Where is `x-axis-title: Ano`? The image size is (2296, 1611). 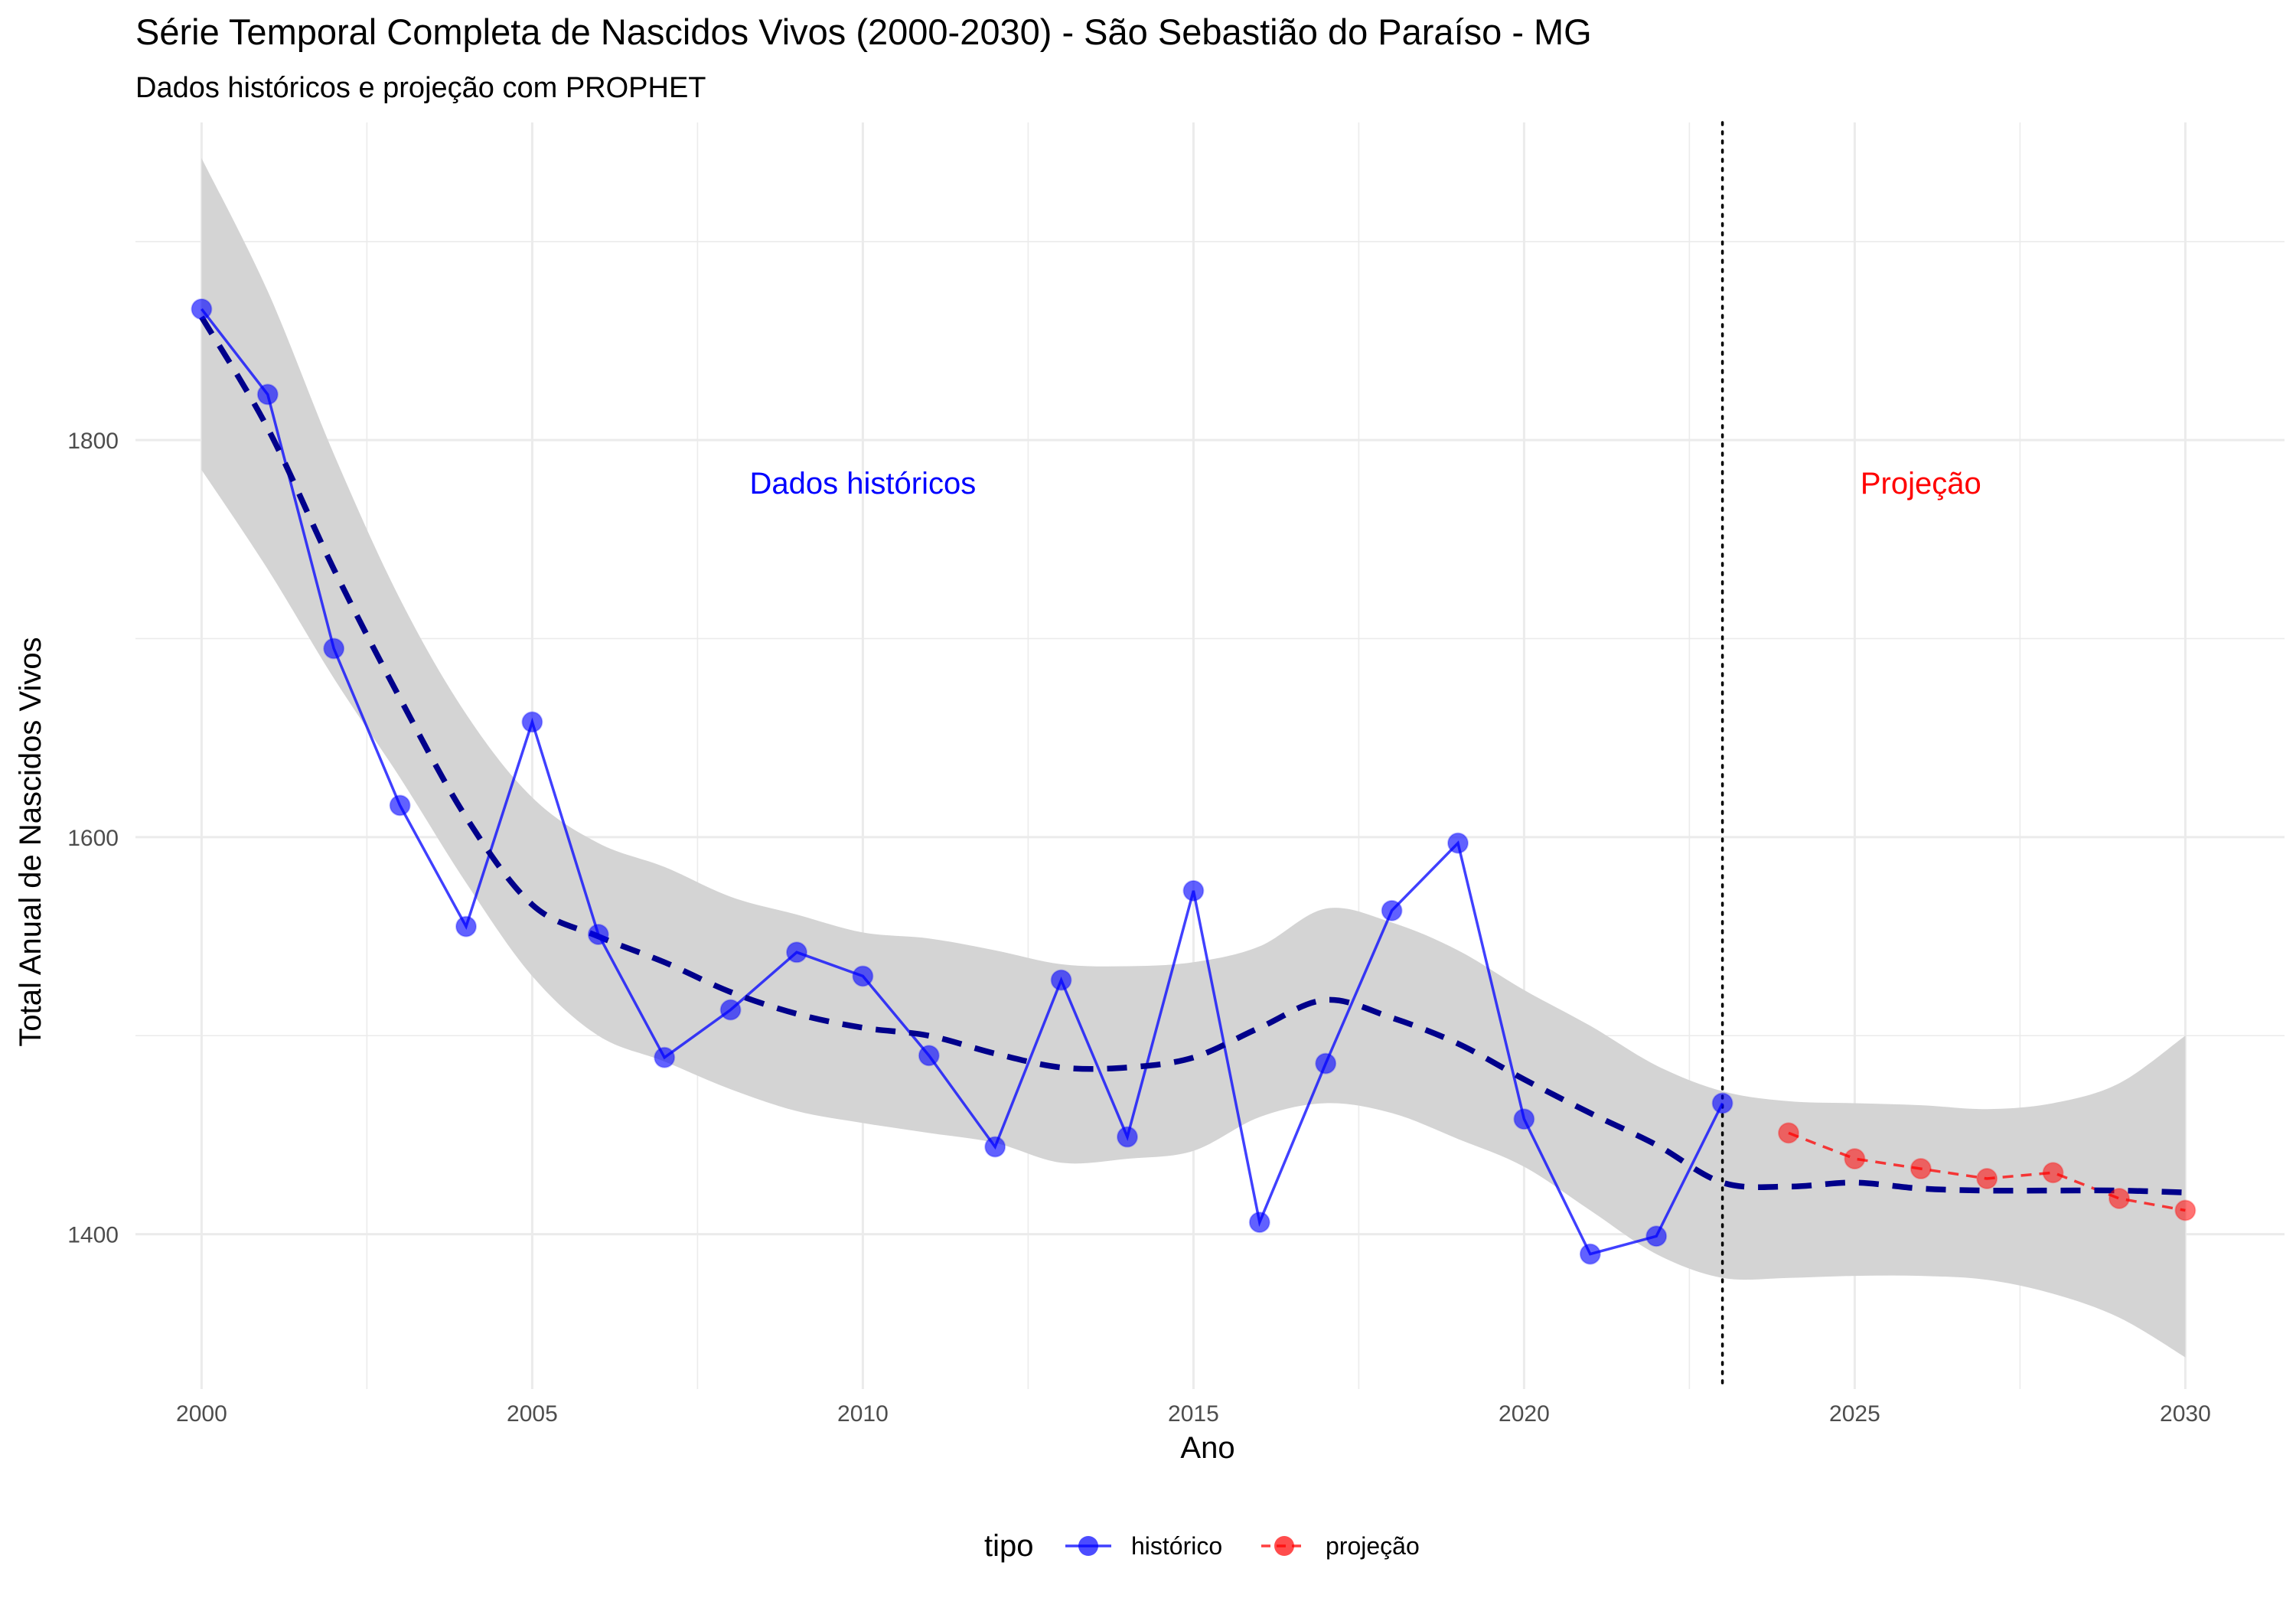 x-axis-title: Ano is located at coordinates (1207, 1448).